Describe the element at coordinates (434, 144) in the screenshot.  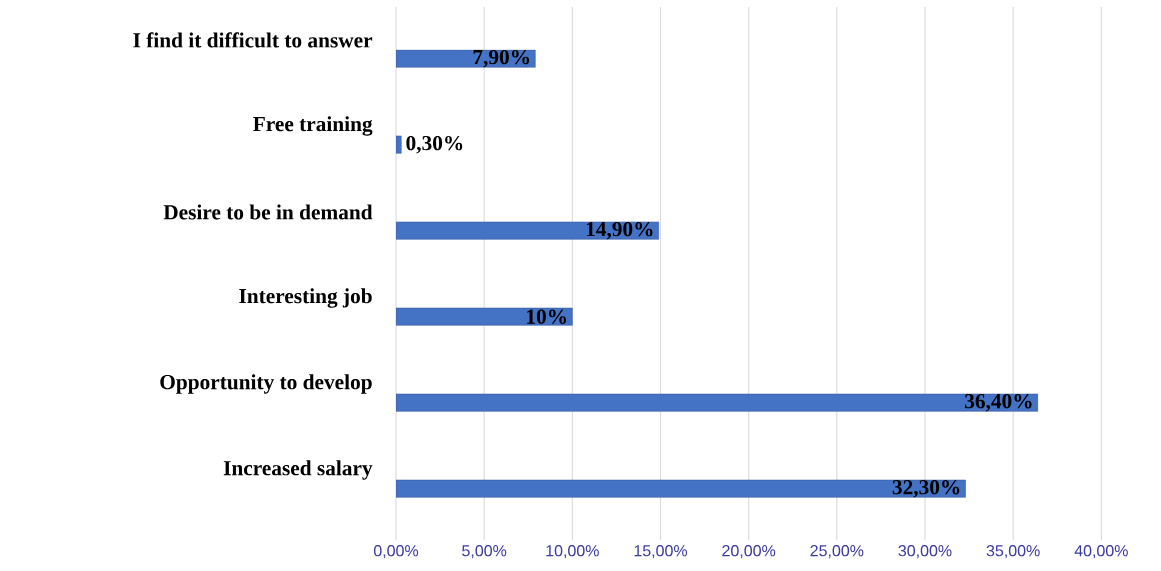
I see `data-label: 0,30%` at that location.